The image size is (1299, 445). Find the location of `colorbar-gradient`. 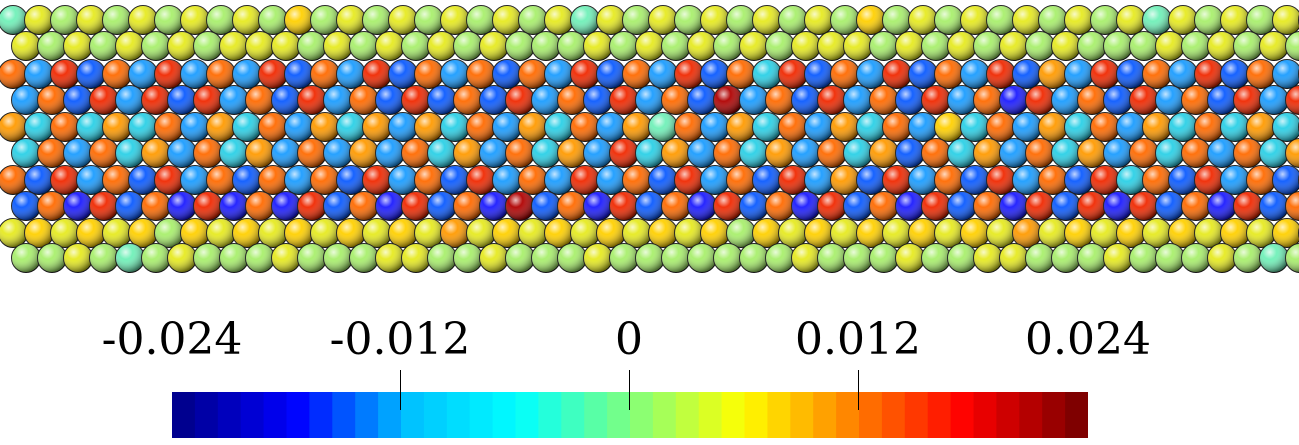

colorbar-gradient is located at coordinates (630, 415).